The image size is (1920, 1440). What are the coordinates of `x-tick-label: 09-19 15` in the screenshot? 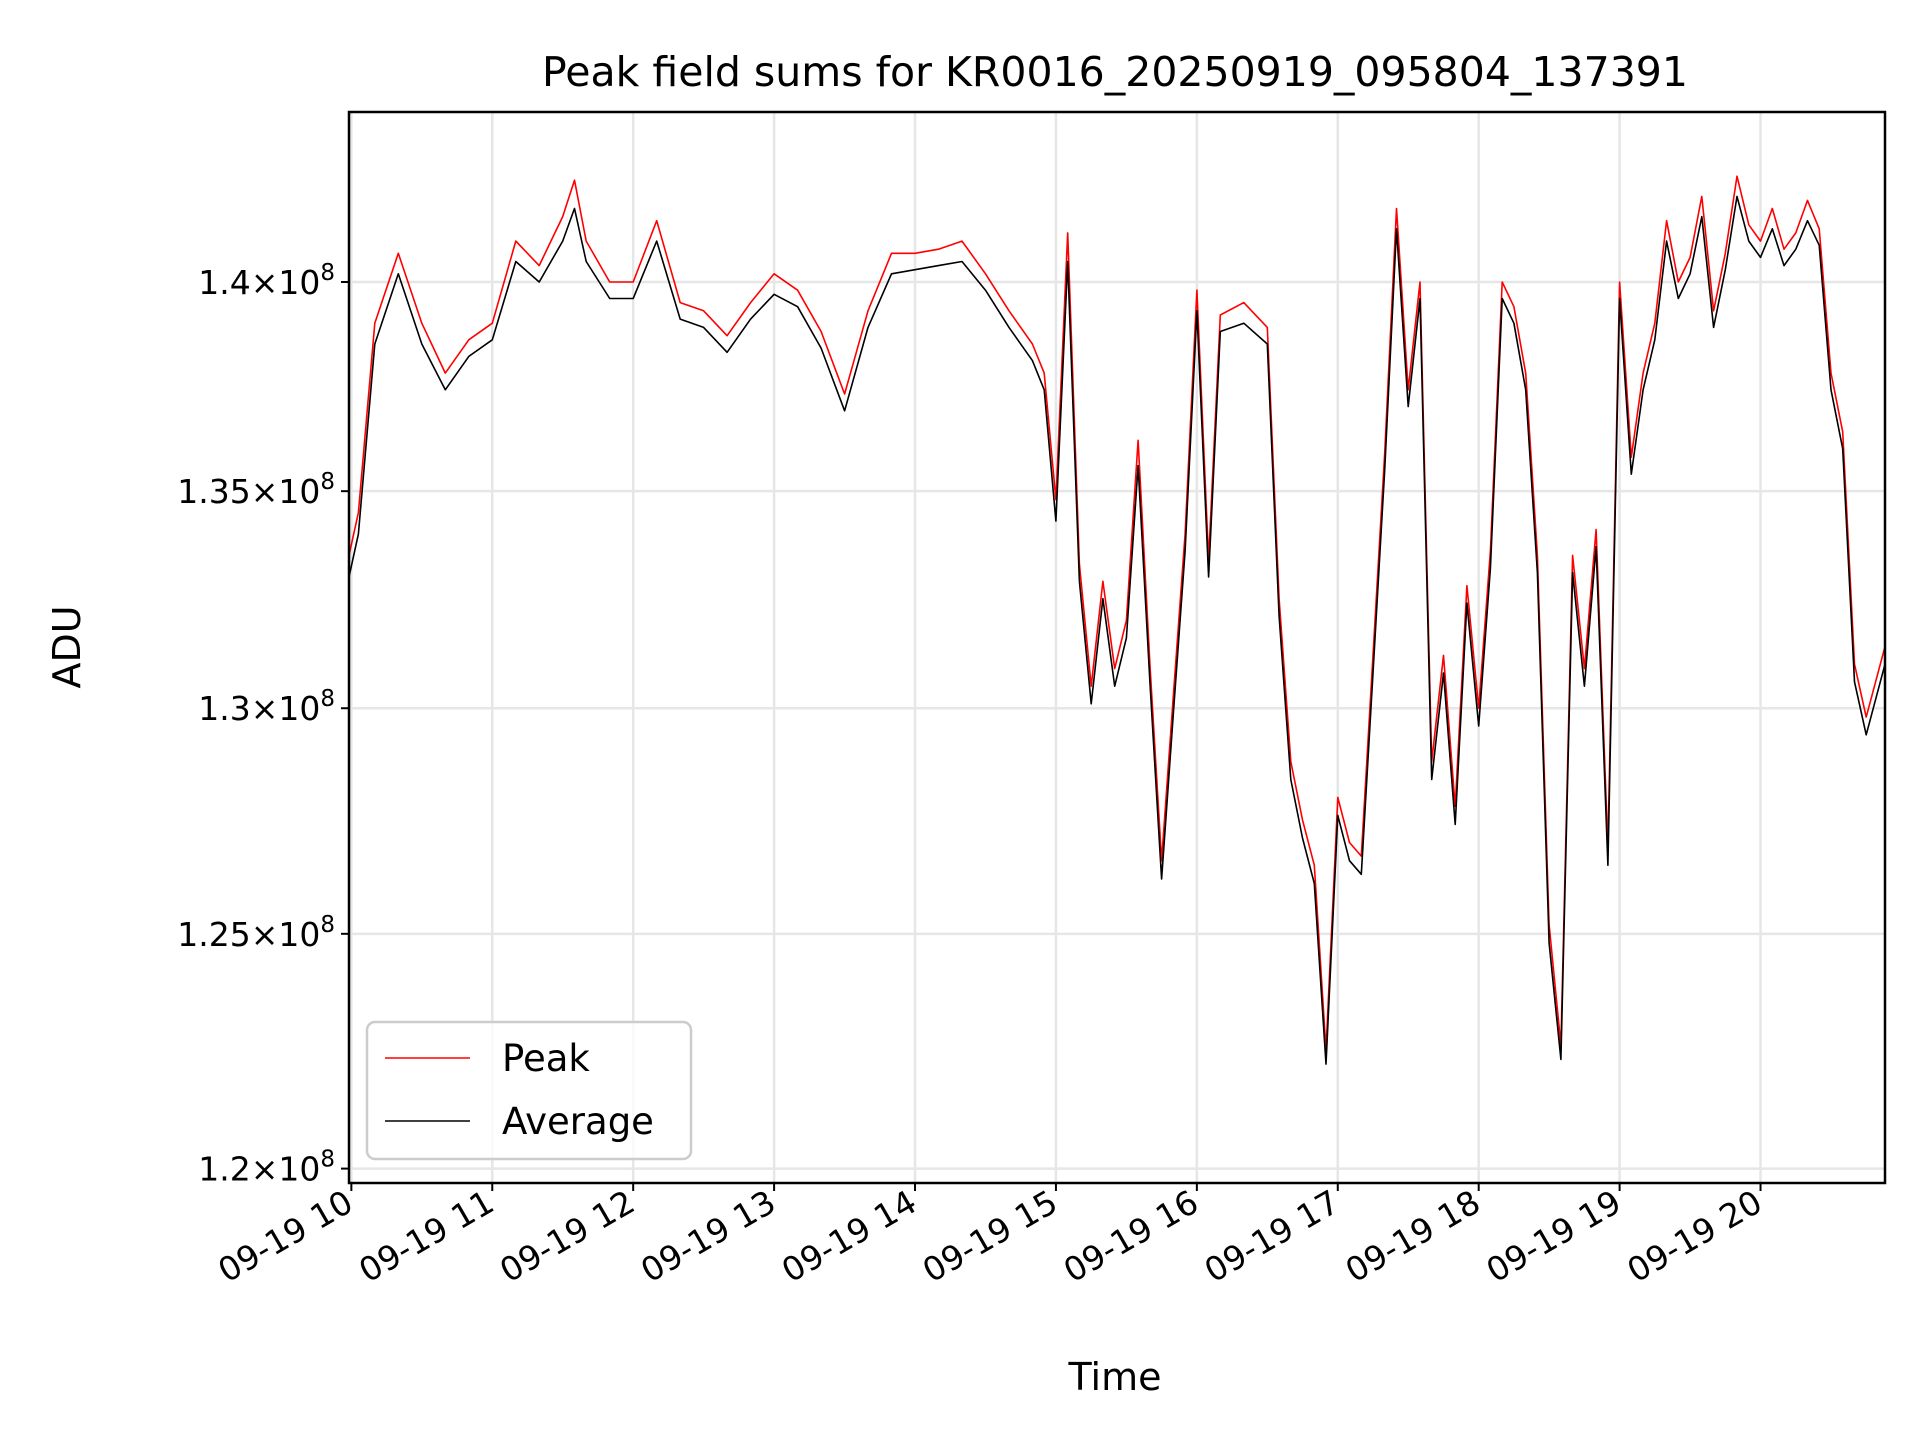 It's located at (990, 1236).